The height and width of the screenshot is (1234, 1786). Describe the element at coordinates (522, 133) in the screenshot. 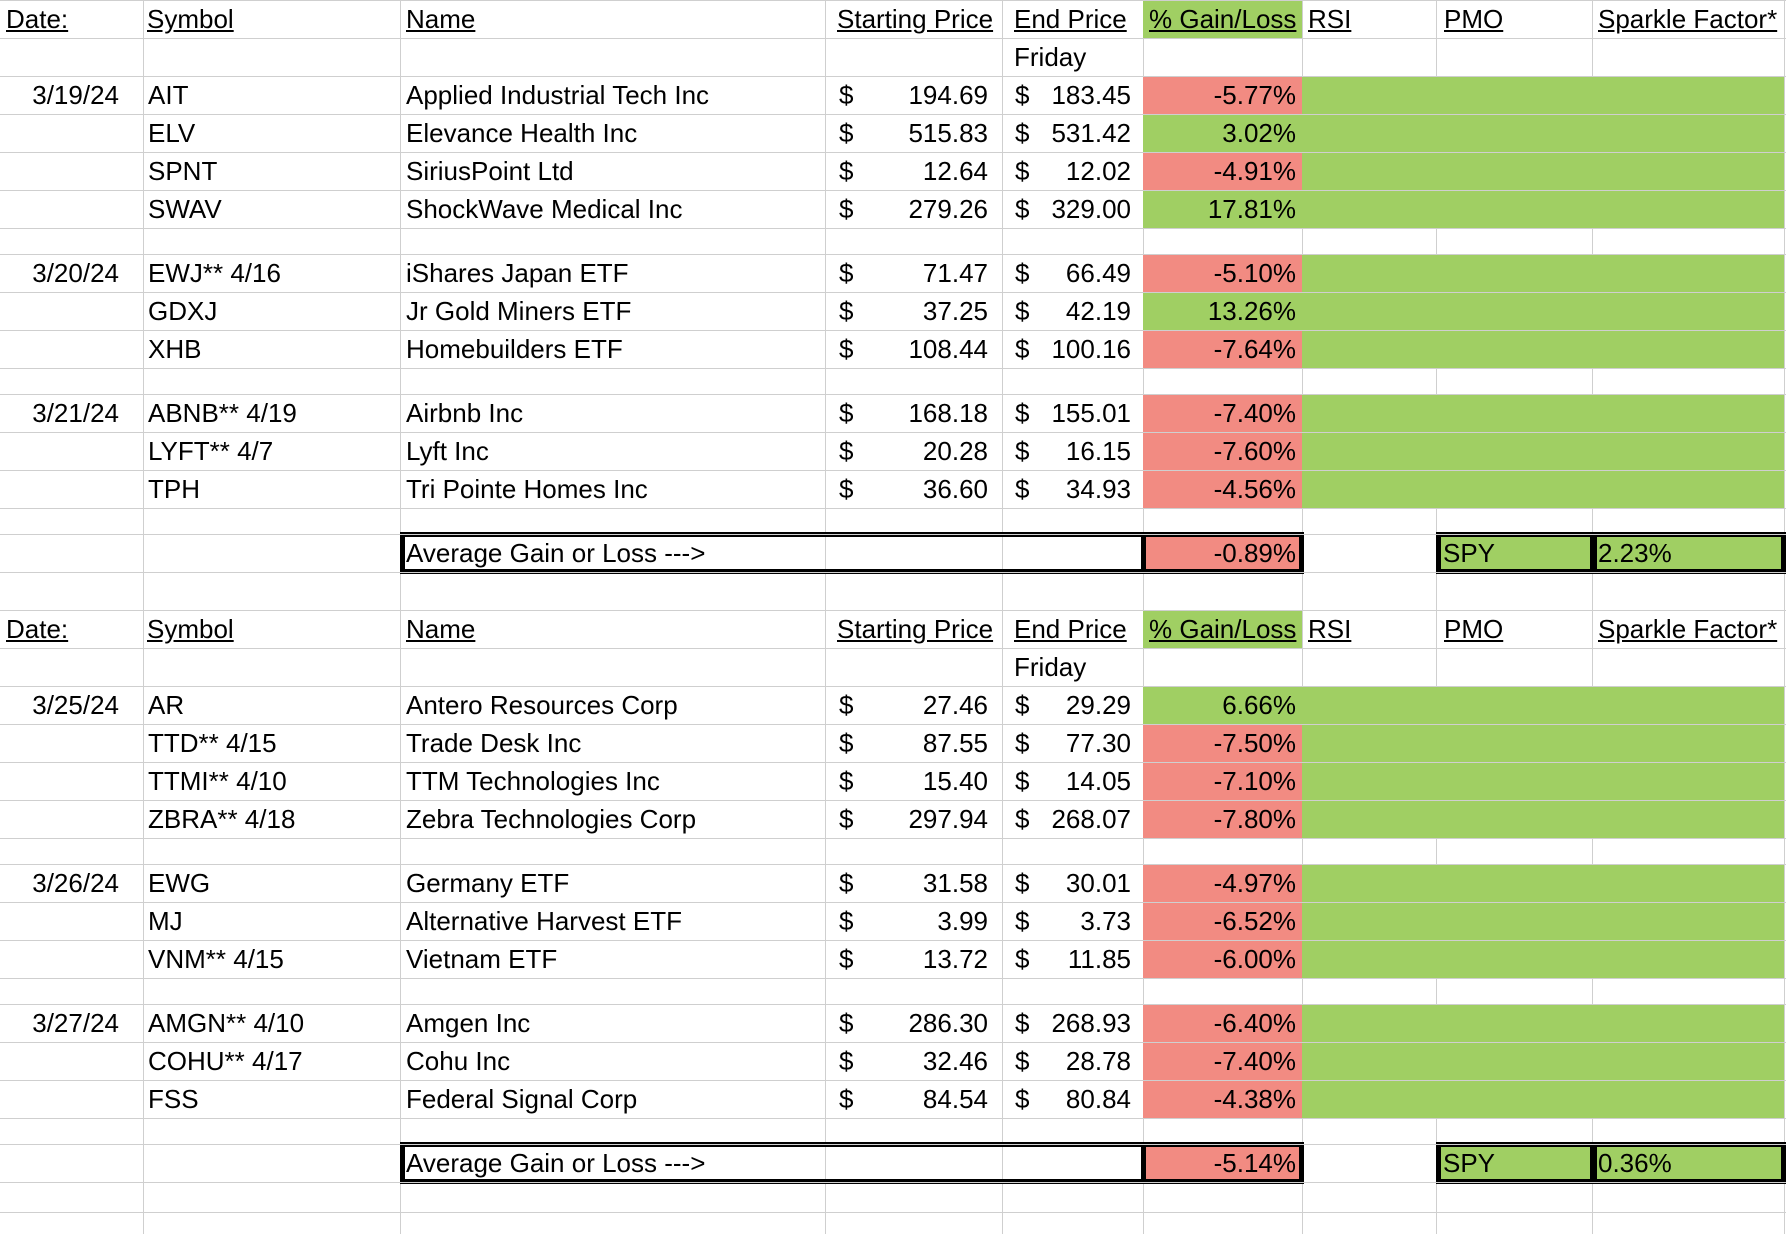

I see `name-cell: Elevance Health Inc` at that location.